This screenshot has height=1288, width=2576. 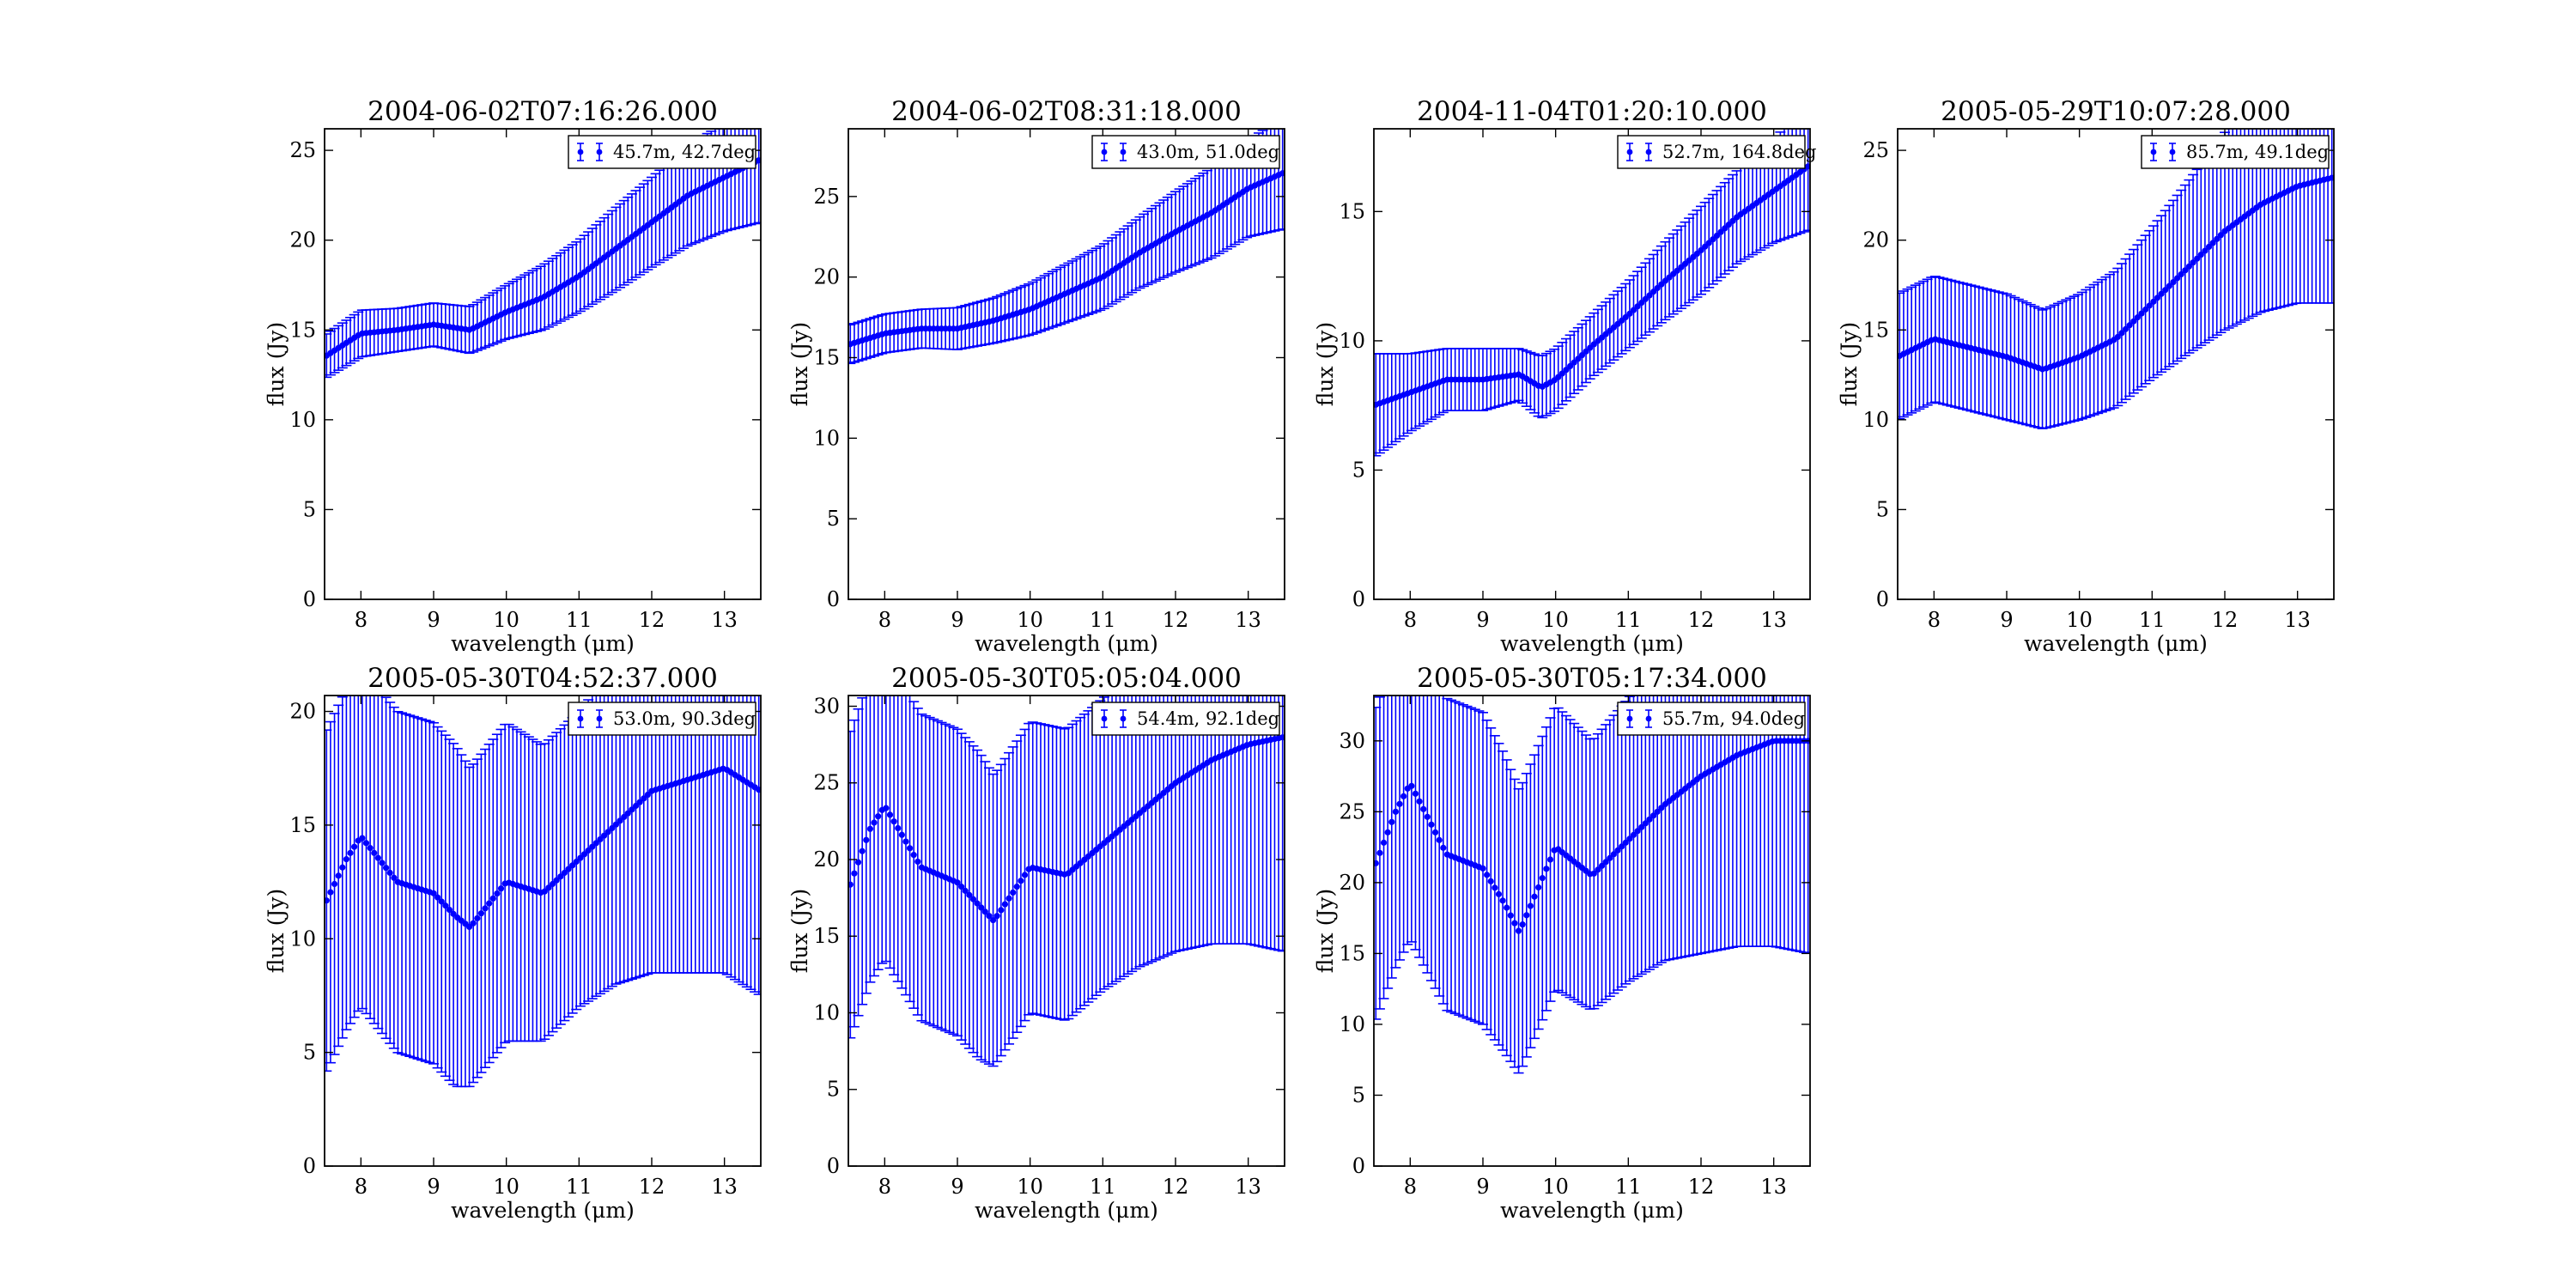 What do you see at coordinates (2152, 620) in the screenshot?
I see `x-tick-label: 11` at bounding box center [2152, 620].